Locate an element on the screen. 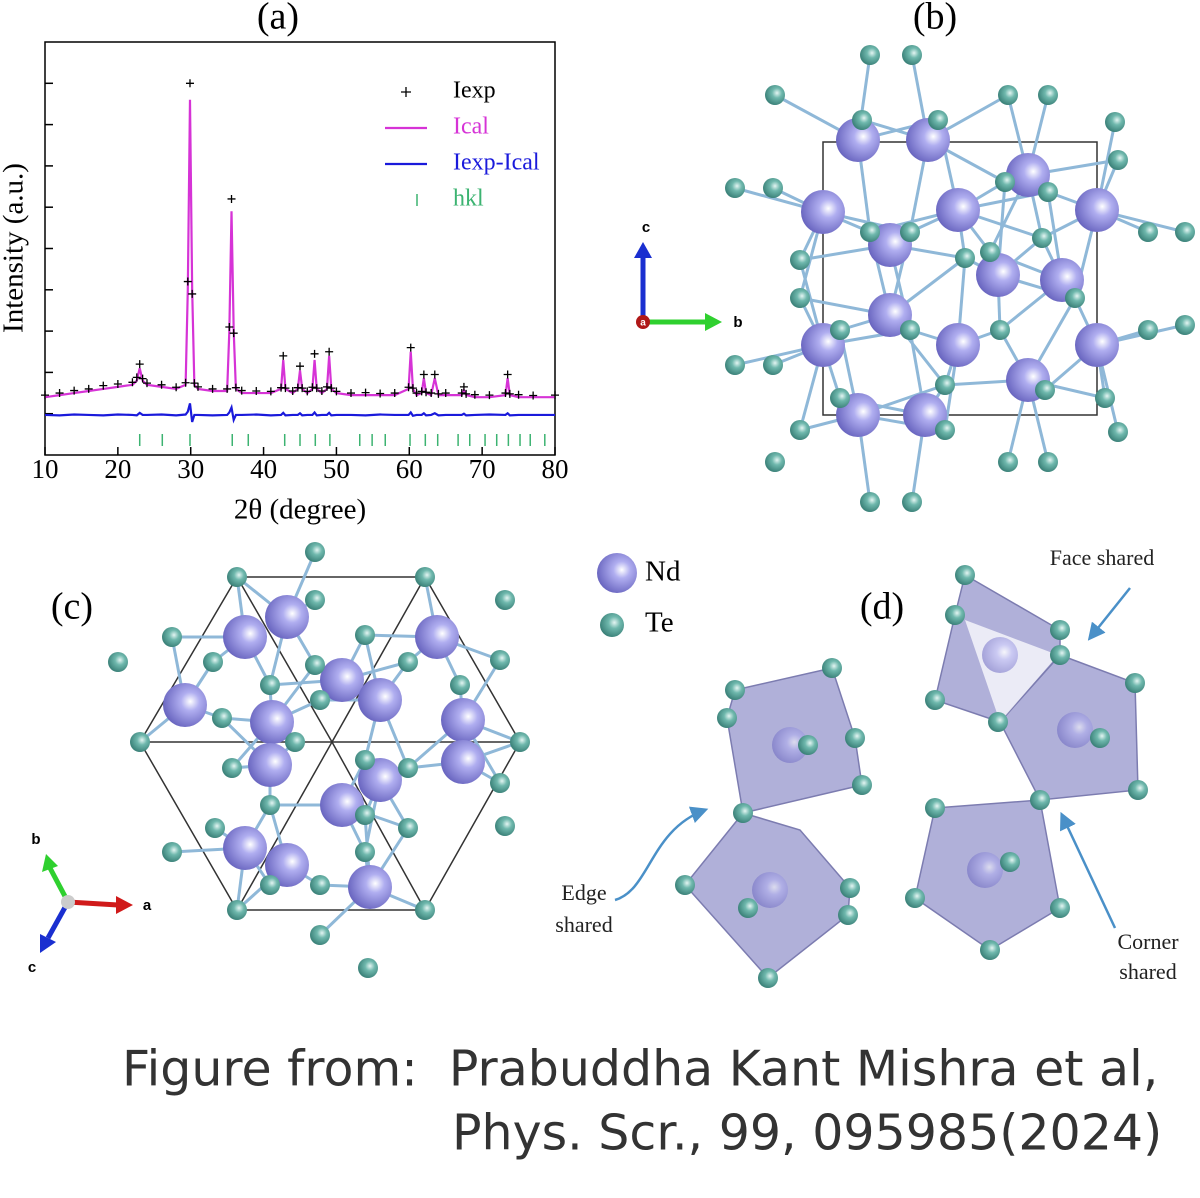  axis-origin is located at coordinates (68, 902).